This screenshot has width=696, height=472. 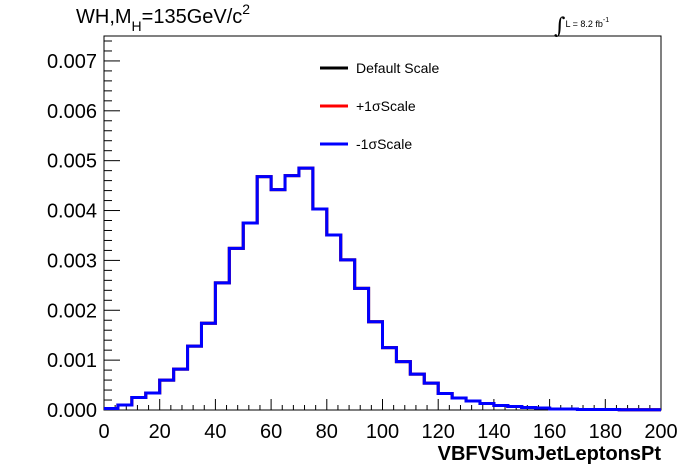 I want to click on luminosity-label: ∫L = 8.2 fb-1, so click(x=582, y=23).